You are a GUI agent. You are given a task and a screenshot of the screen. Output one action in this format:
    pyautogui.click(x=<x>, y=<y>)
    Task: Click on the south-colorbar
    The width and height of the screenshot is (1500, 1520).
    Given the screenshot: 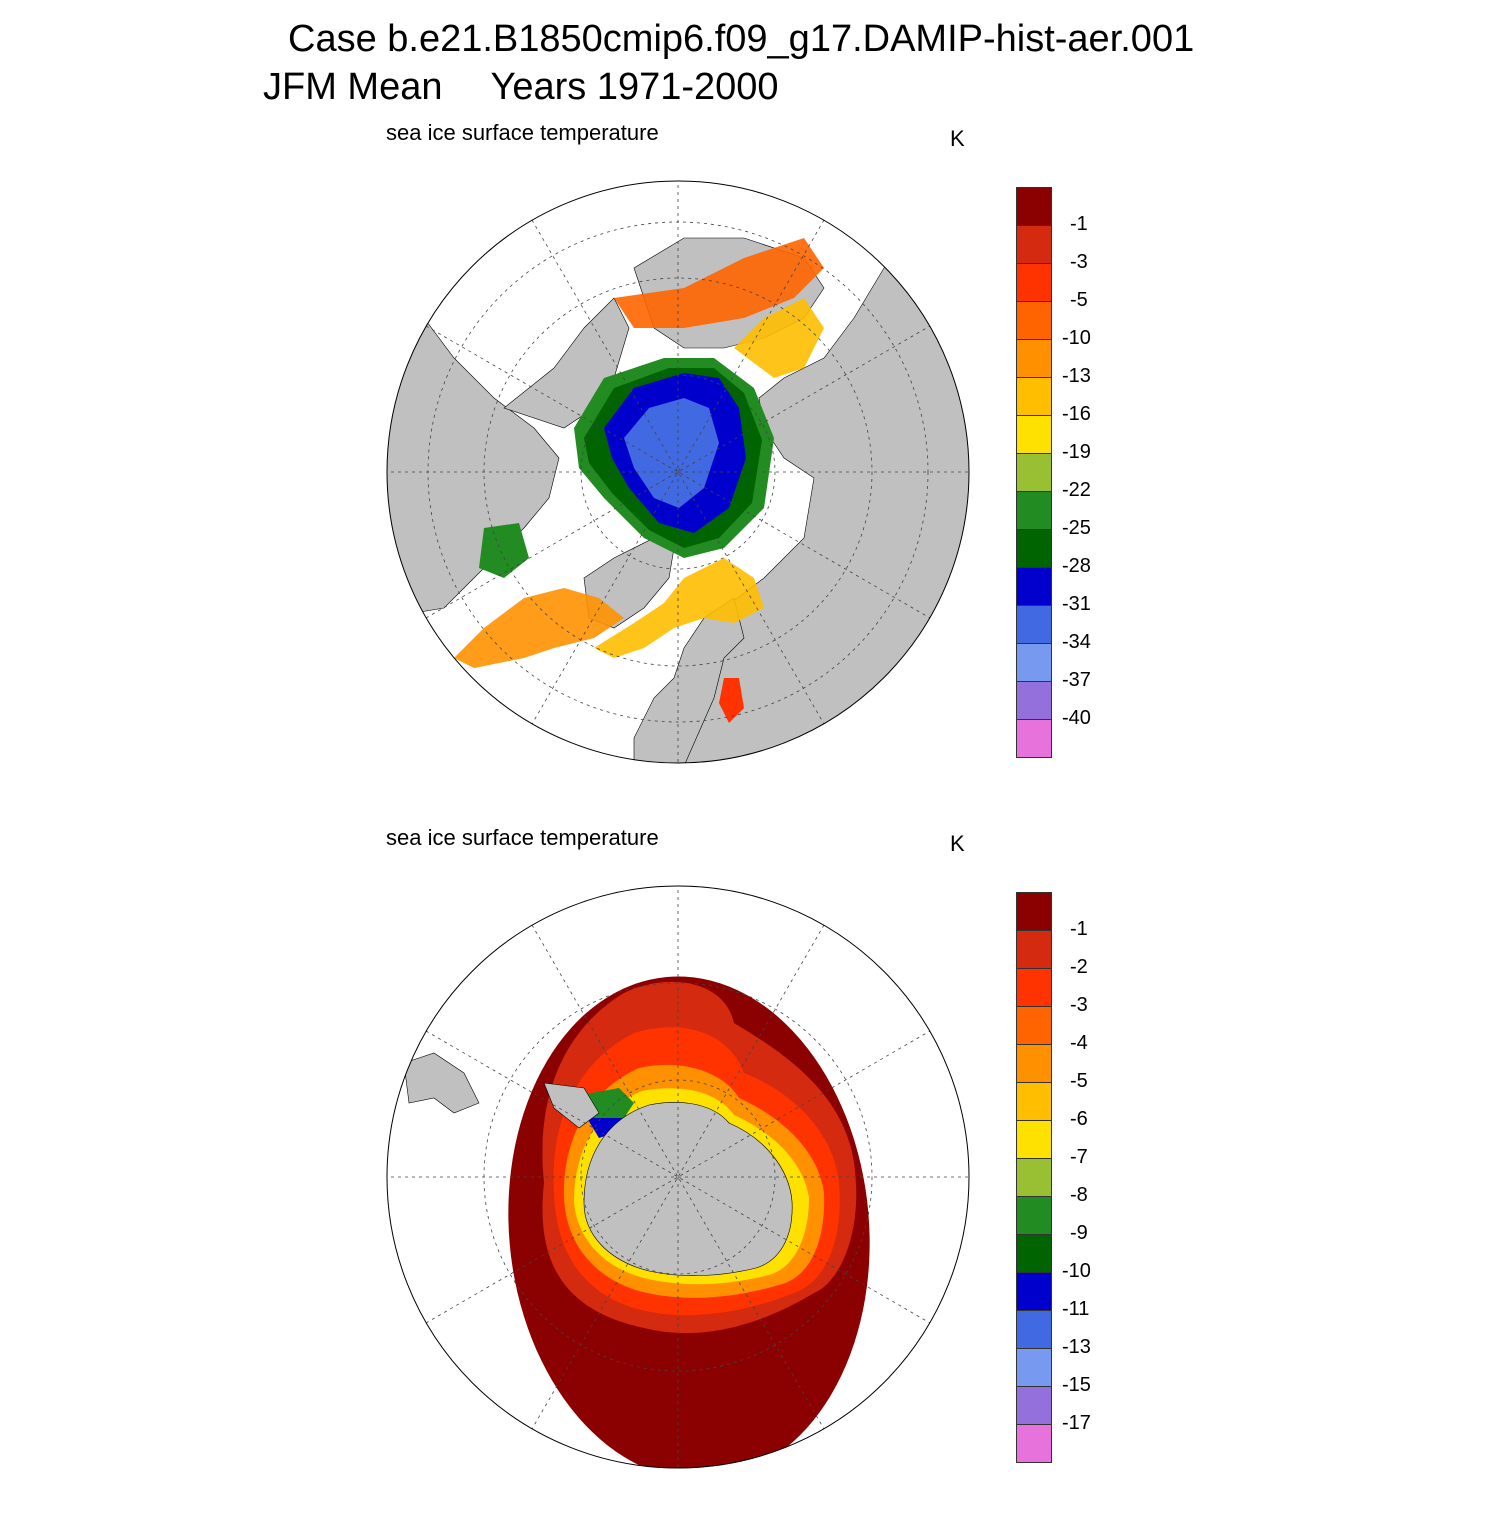 What is the action you would take?
    pyautogui.click(x=1034, y=1177)
    